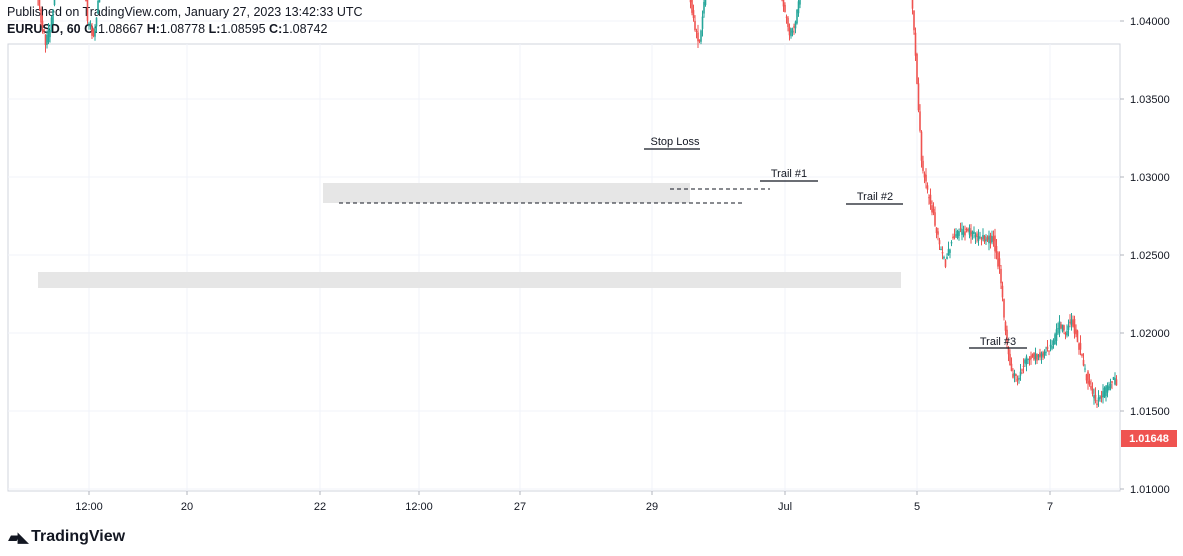  Describe the element at coordinates (187, 507) in the screenshot. I see `x-tick-label: 20` at that location.